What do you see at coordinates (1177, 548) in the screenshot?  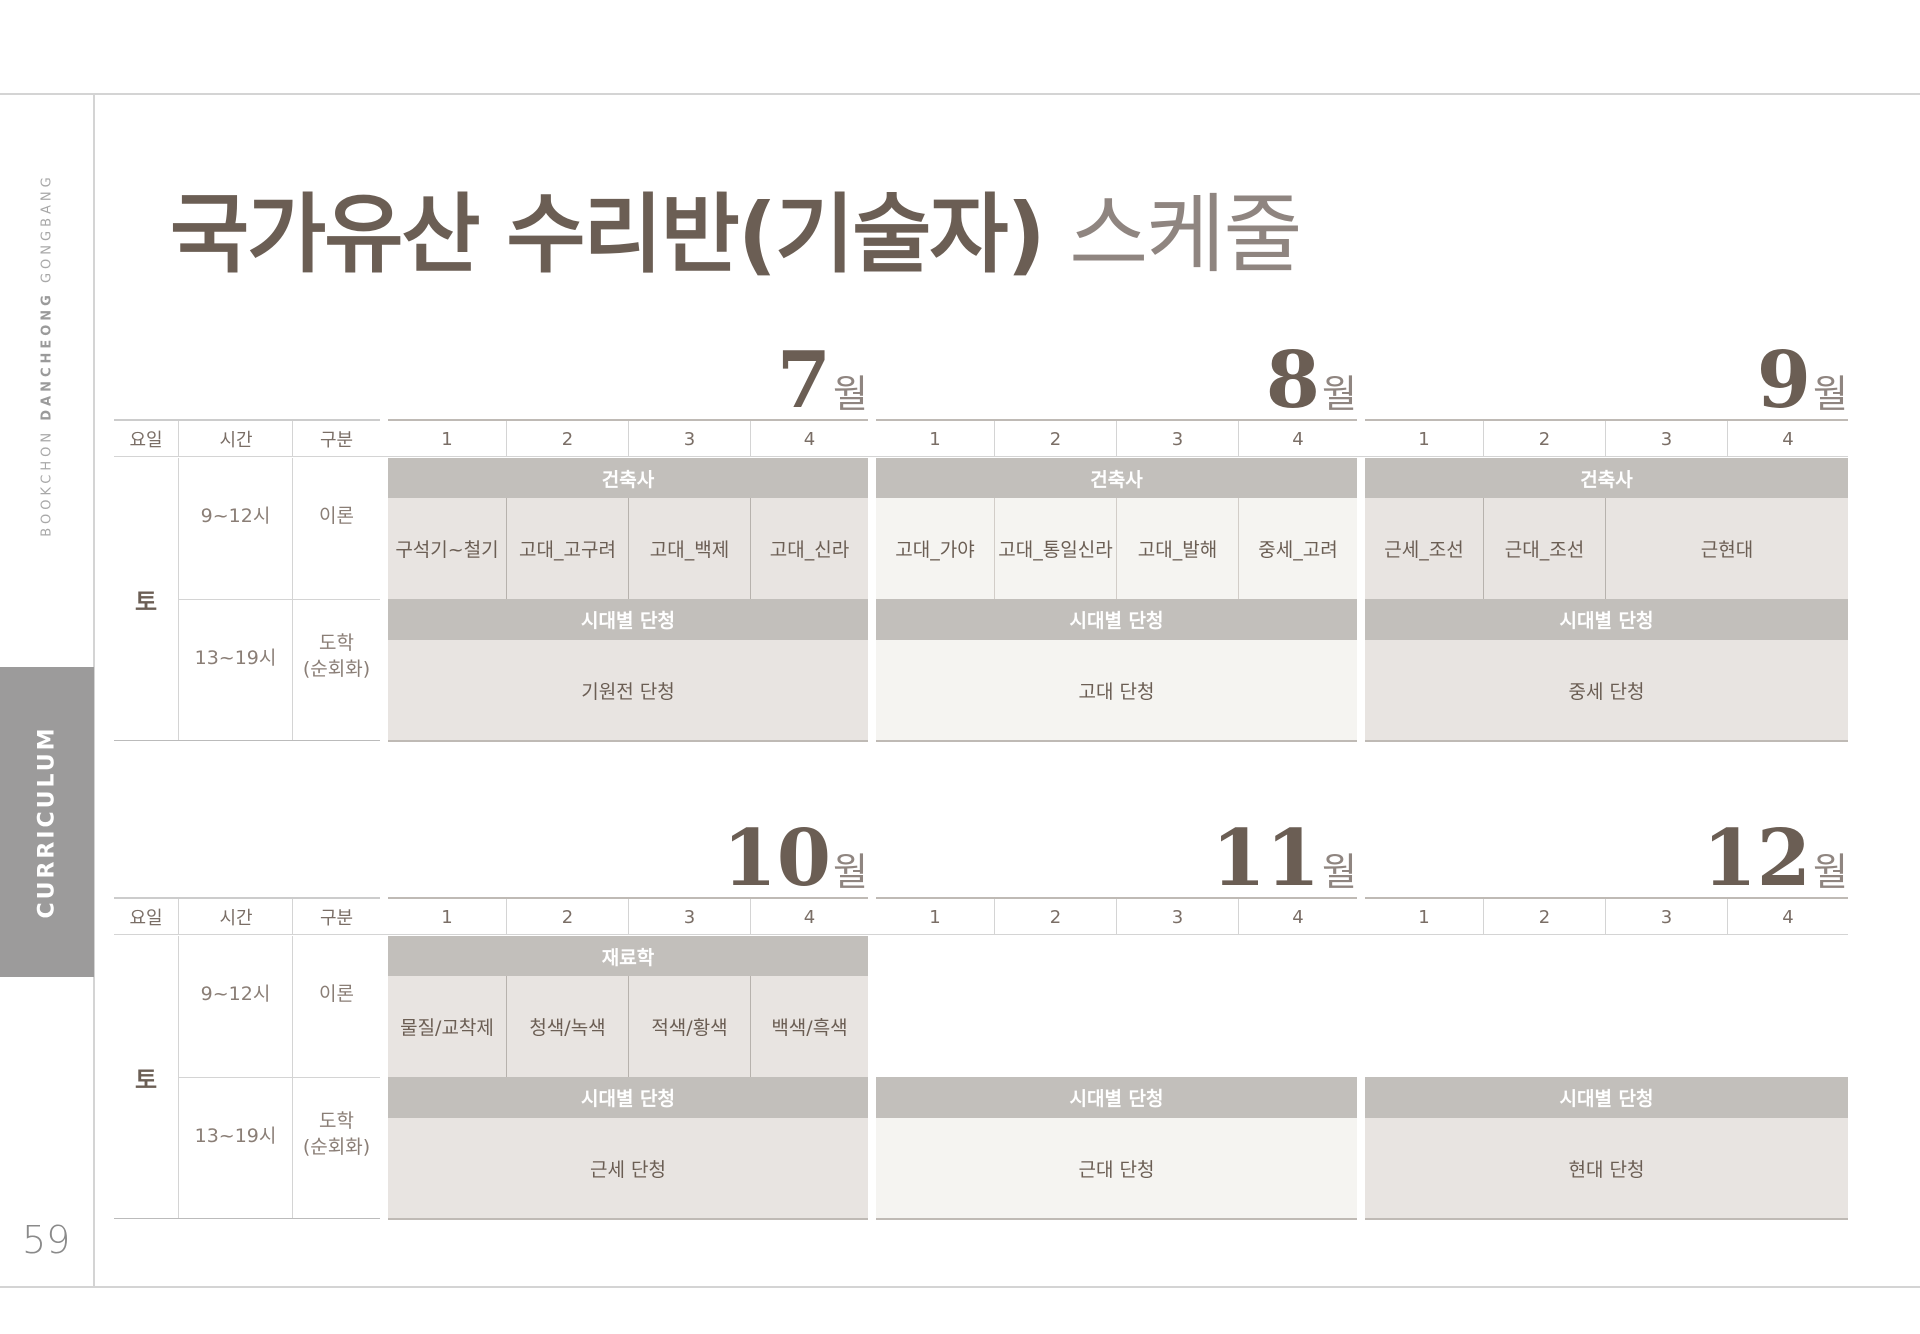 I see `theory-cell: 고대_발해` at bounding box center [1177, 548].